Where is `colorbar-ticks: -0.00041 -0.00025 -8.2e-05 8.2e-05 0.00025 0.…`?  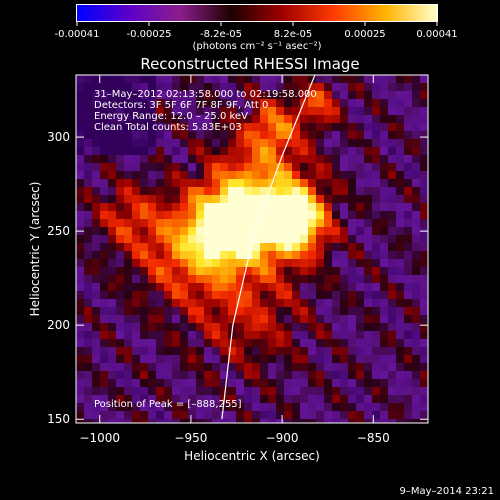 colorbar-ticks: -0.00041 -0.00025 -8.2e-05 8.2e-05 0.00025 0.… is located at coordinates (256, 31).